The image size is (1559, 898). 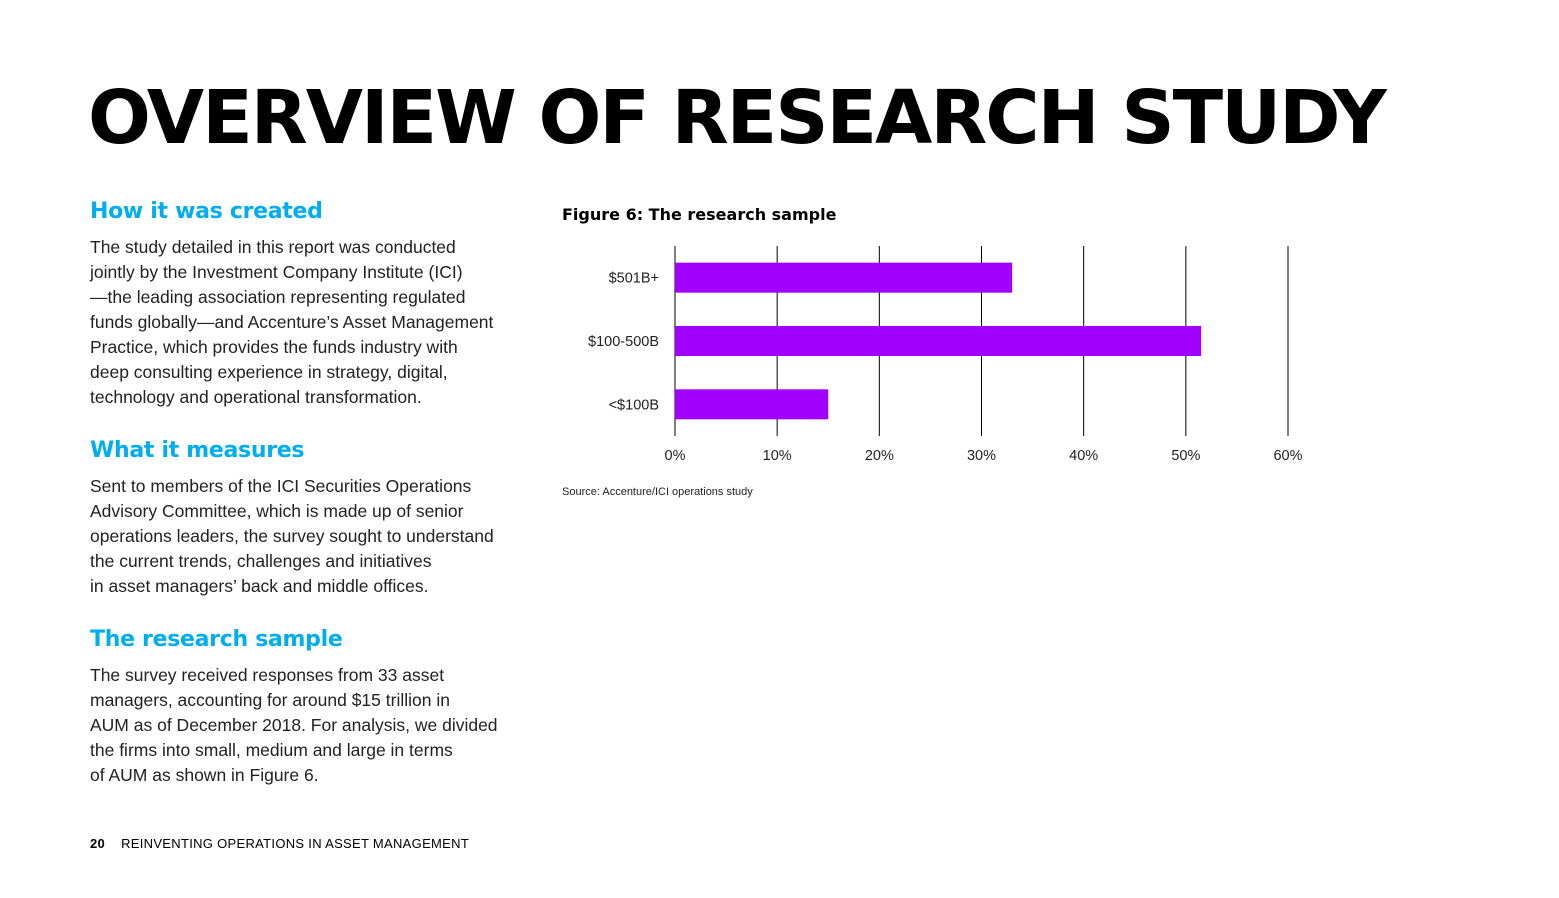 I want to click on x-tick-label: 20%, so click(x=879, y=456).